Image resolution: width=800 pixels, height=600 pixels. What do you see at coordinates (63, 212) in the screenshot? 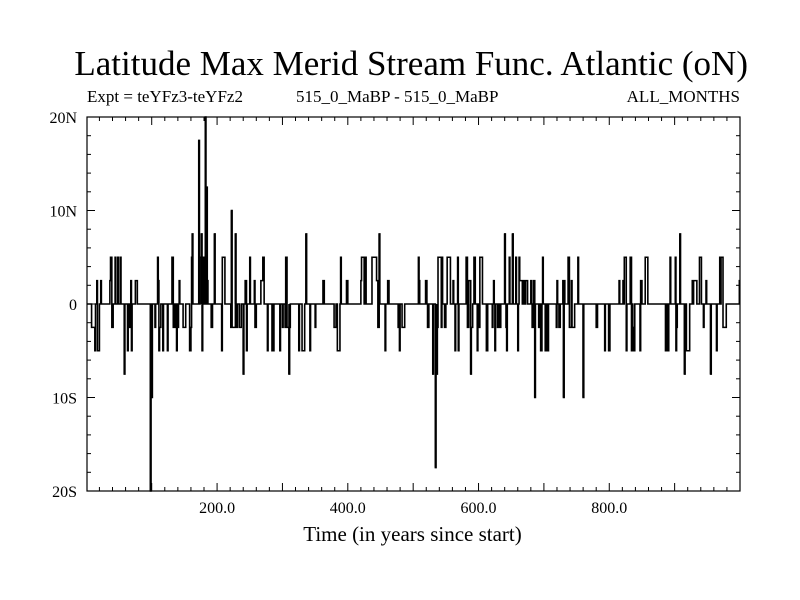
I see `y-tick-label: 10N` at bounding box center [63, 212].